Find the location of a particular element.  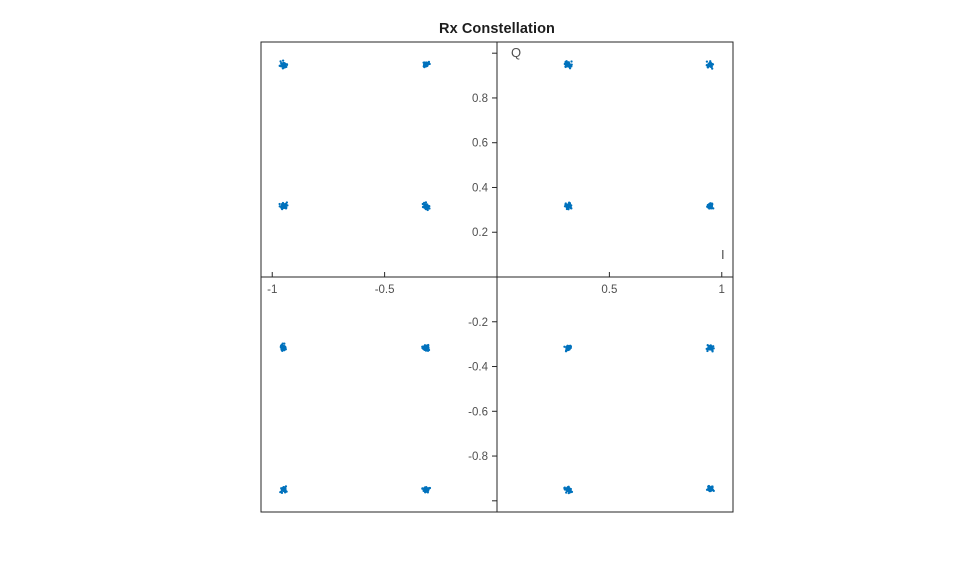

y-tick-label: 0.8 is located at coordinates (480, 99).